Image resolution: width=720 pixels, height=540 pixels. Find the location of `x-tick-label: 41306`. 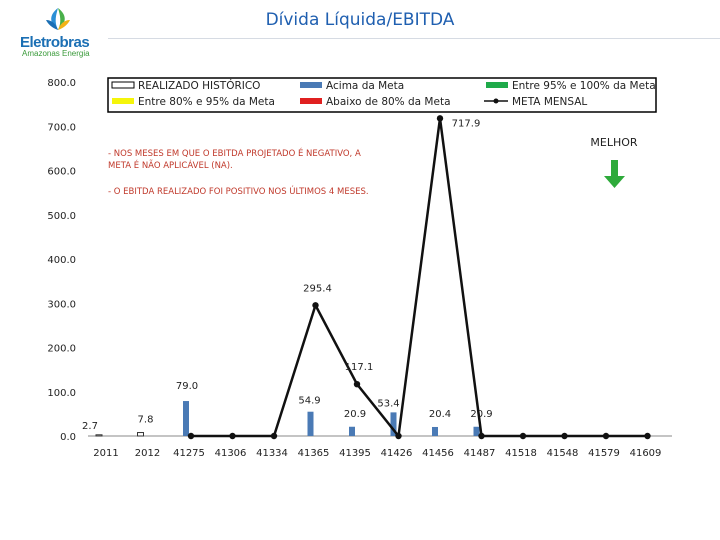

x-tick-label: 41306 is located at coordinates (231, 453).